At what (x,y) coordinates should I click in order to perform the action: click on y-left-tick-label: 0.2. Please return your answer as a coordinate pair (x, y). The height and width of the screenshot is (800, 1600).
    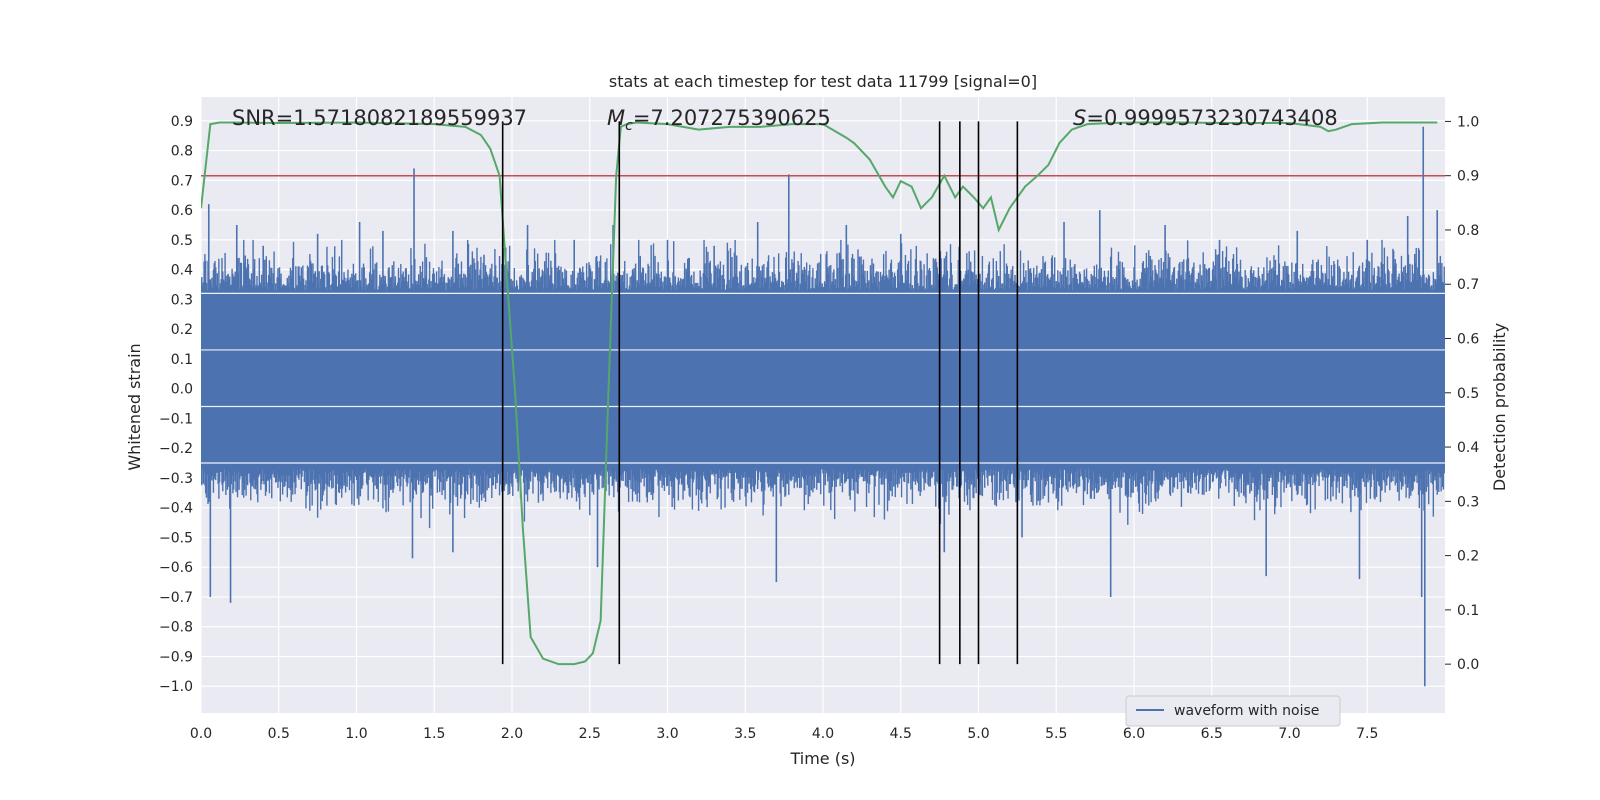
    Looking at the image, I should click on (182, 330).